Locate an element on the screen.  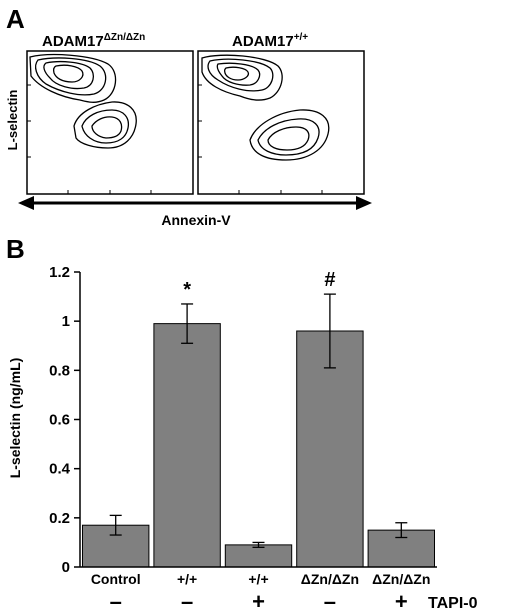
annexin-arrow-right-head is located at coordinates (364, 203).